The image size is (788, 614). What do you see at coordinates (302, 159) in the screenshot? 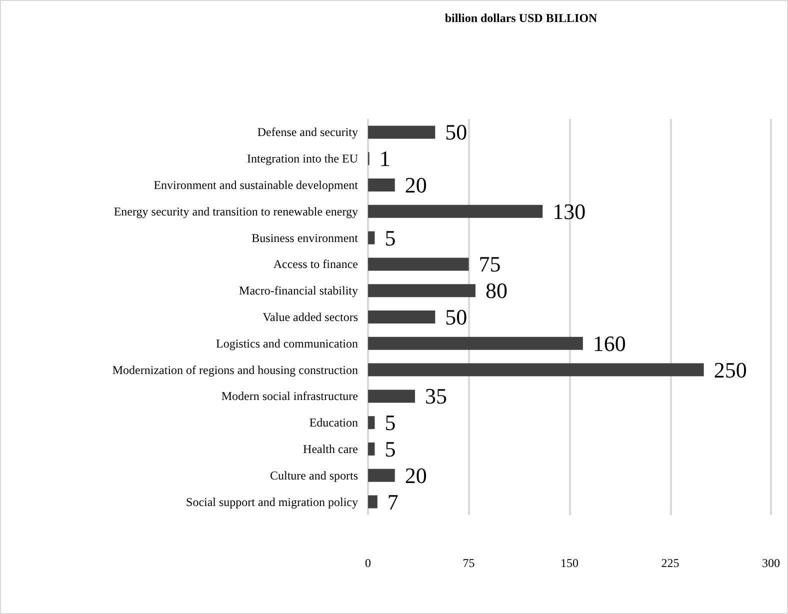
I see `y-tick-label: Integration into the EU` at bounding box center [302, 159].